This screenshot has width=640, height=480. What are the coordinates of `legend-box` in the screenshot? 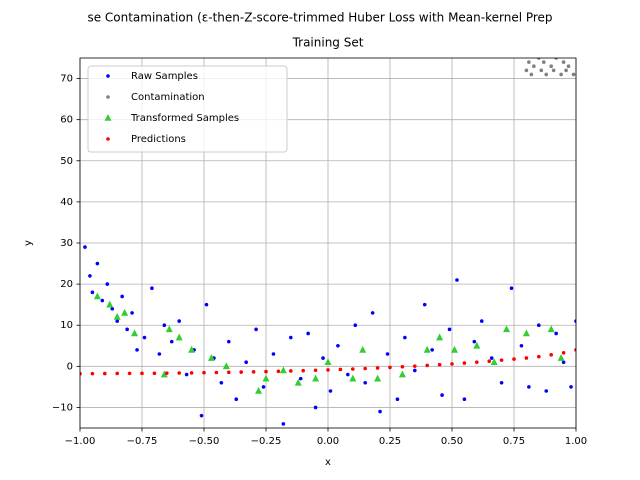 It's located at (187, 109).